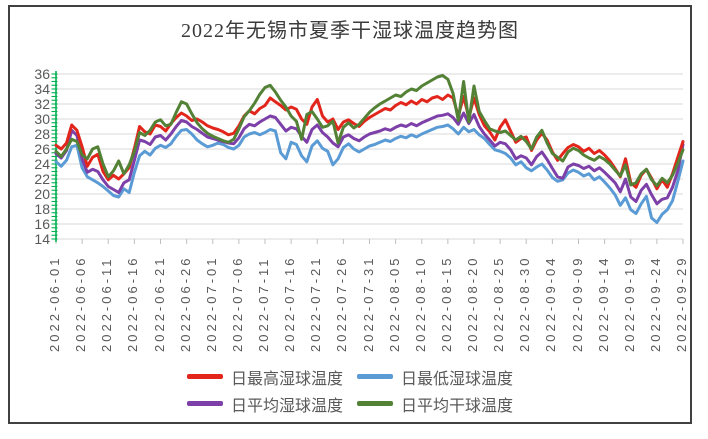  I want to click on legend-item-min-wet-bulb: 日最低湿球温度, so click(435, 377).